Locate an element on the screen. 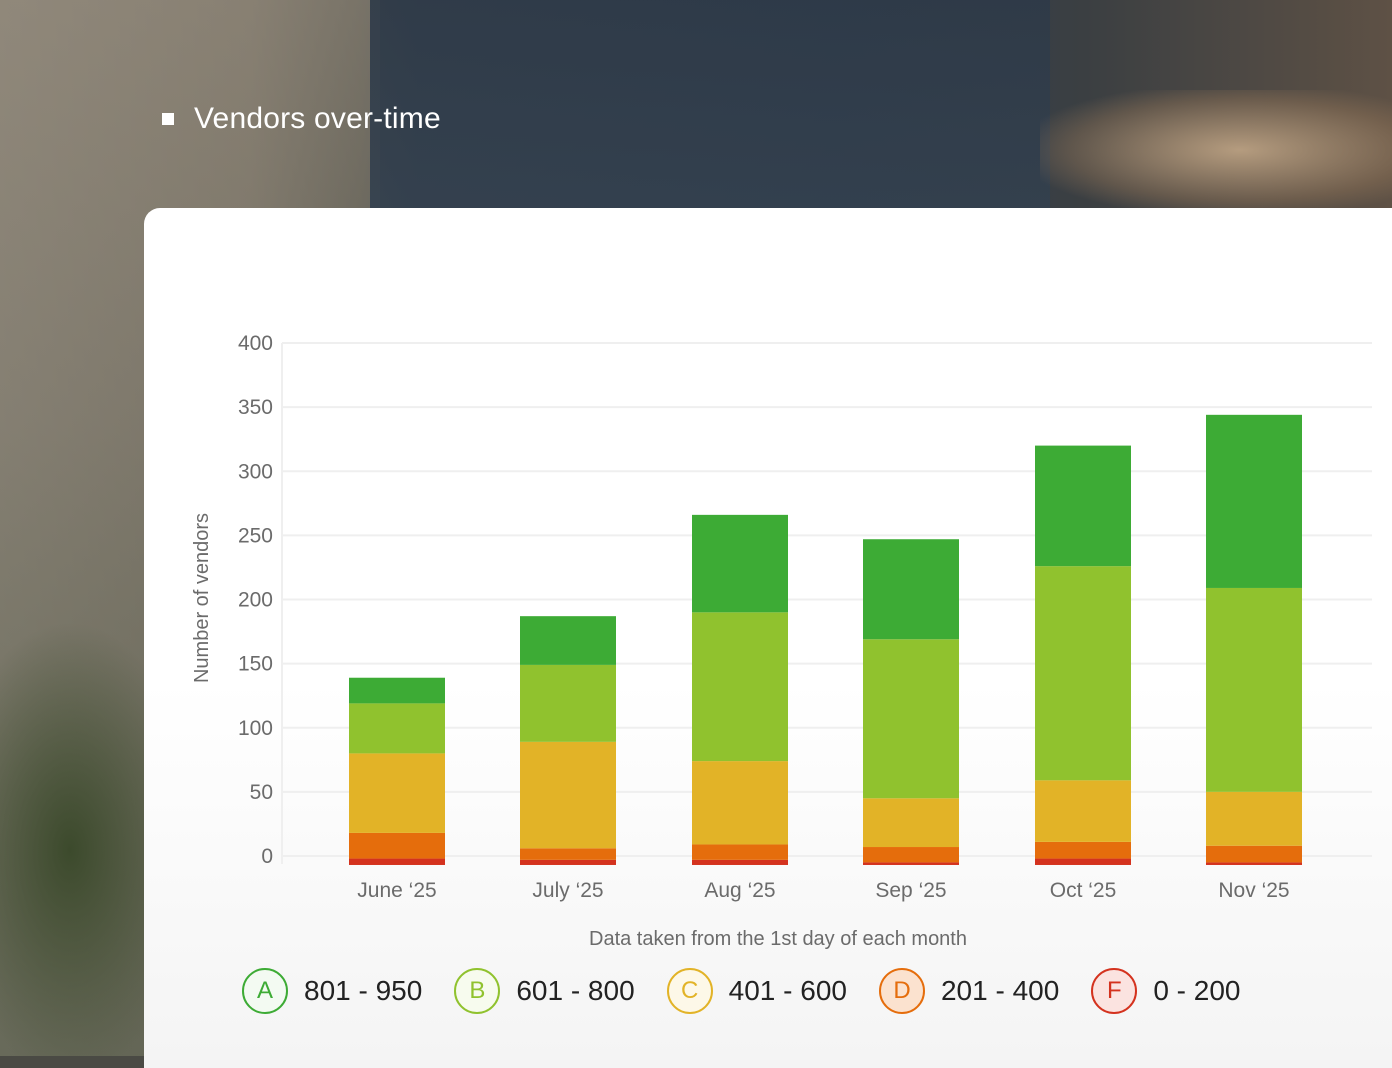  section-title: Vendors over-time is located at coordinates (317, 118).